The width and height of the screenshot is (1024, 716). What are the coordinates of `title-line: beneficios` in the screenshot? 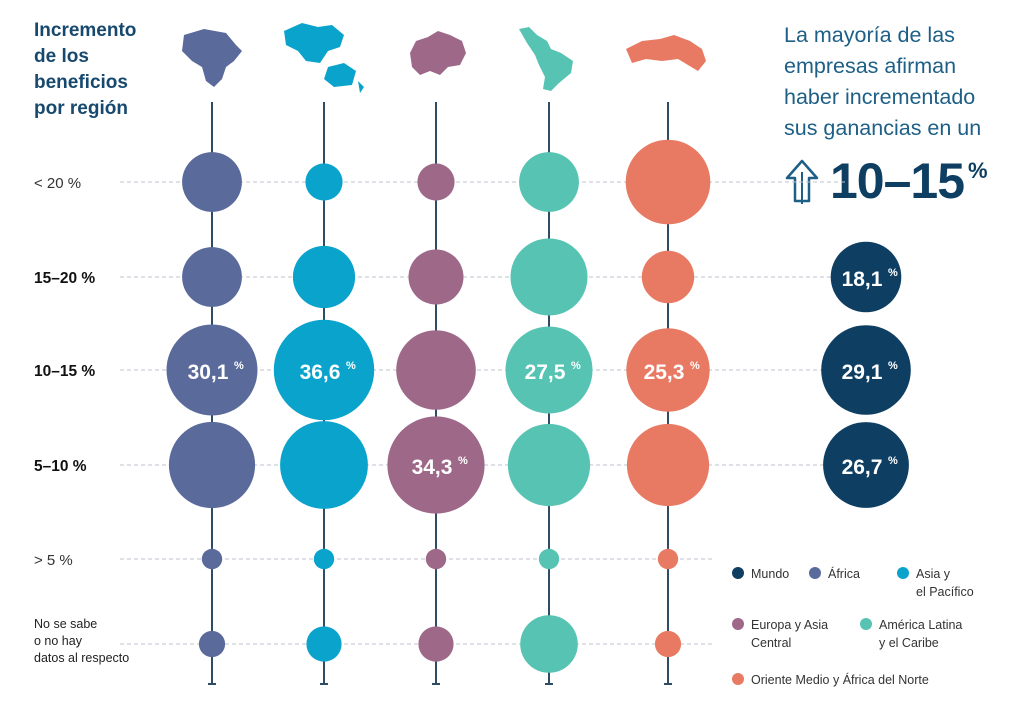 It's located at (81, 82).